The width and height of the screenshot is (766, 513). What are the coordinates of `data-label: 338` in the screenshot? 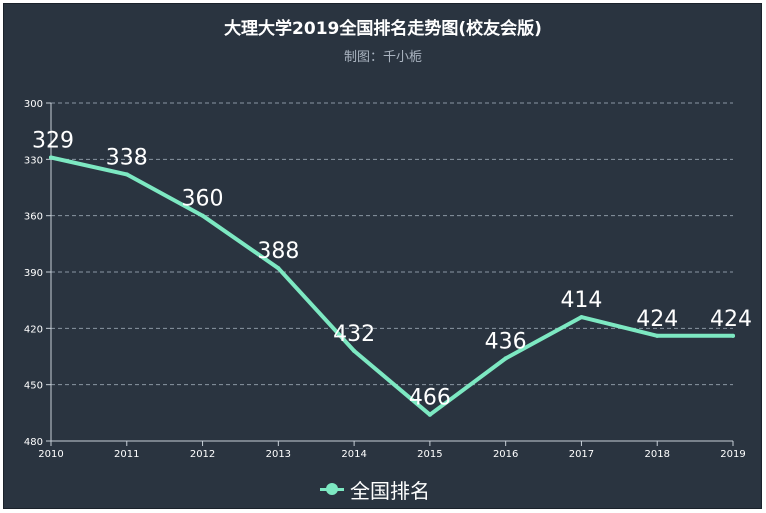 It's located at (127, 157).